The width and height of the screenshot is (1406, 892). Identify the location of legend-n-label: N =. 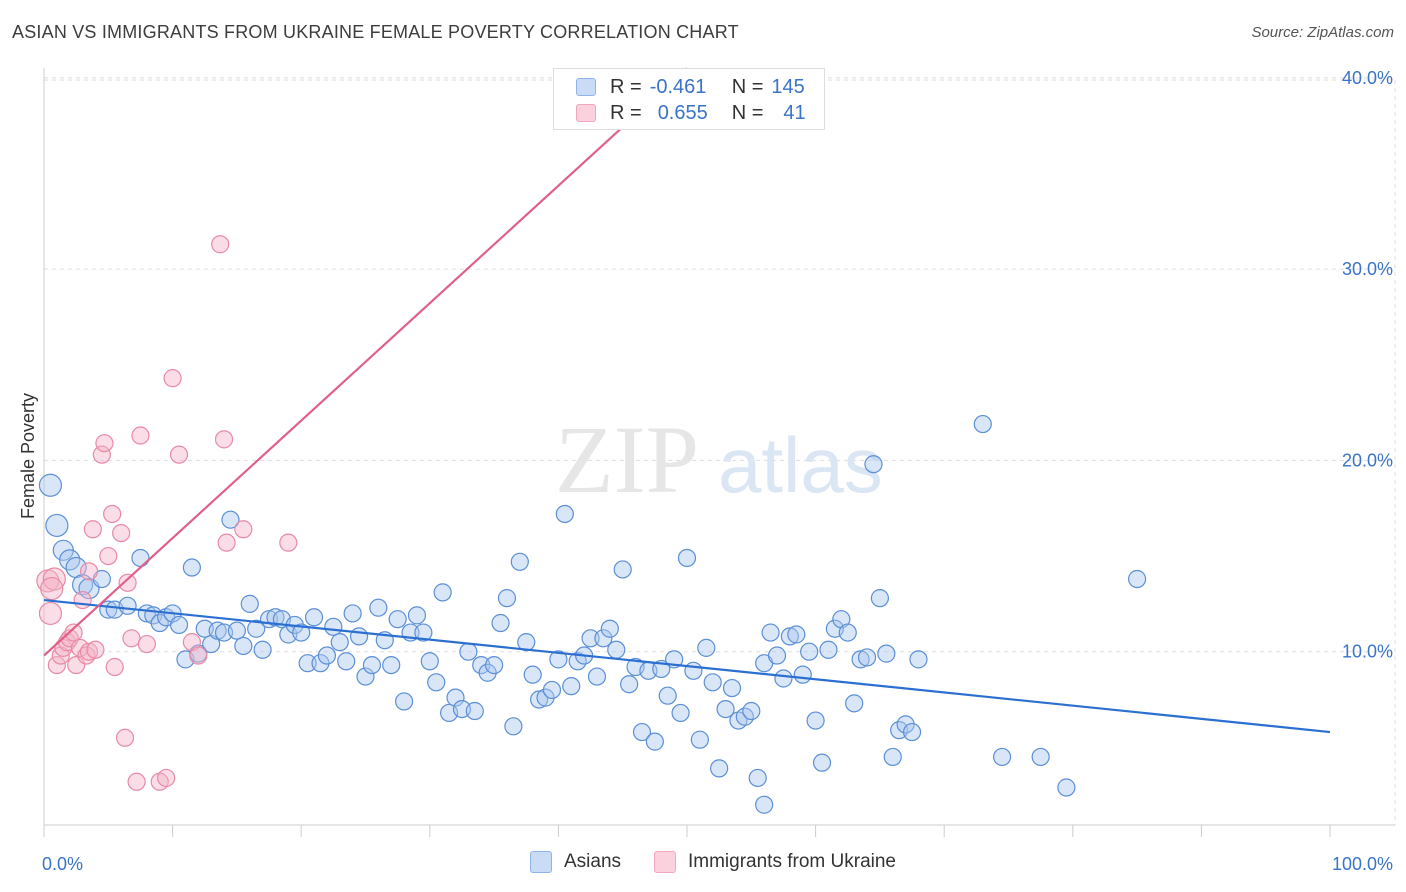
(747, 86).